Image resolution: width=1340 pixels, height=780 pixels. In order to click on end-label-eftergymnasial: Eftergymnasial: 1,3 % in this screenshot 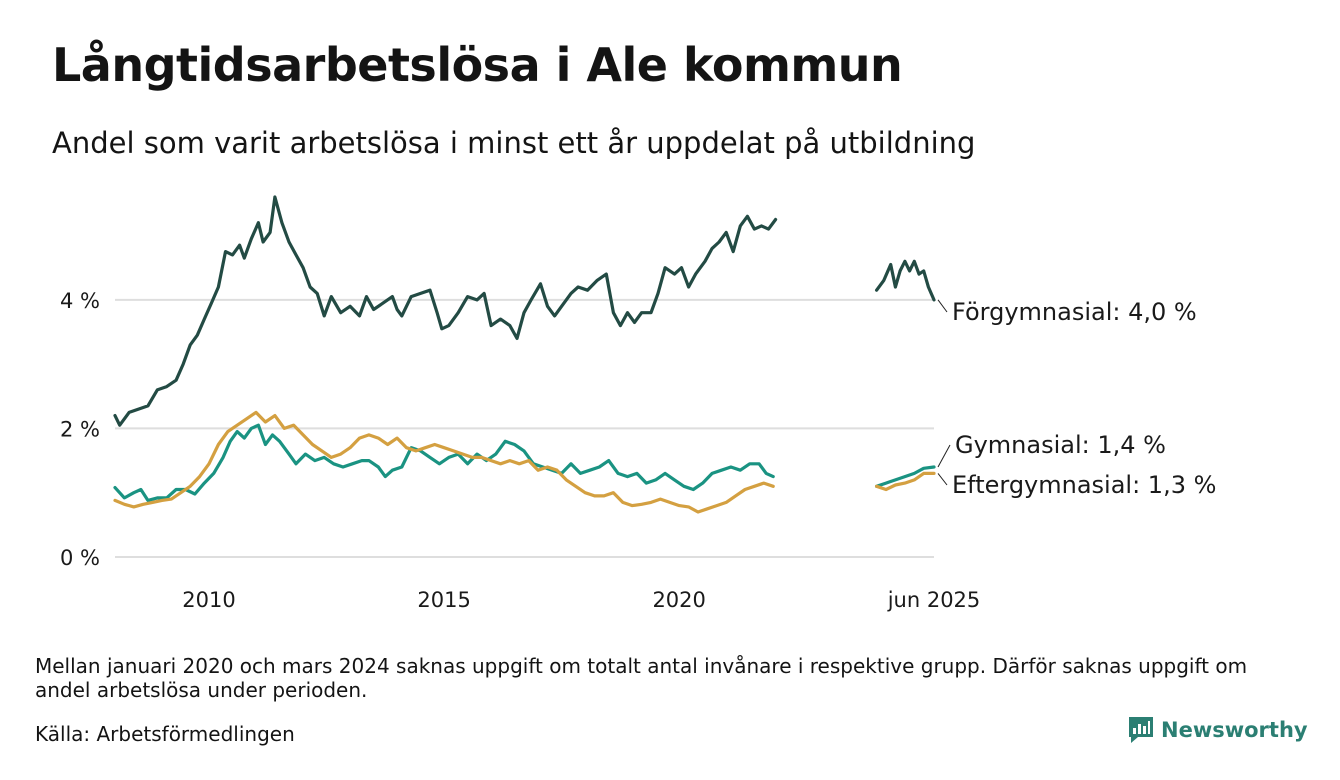, I will do `click(1084, 485)`.